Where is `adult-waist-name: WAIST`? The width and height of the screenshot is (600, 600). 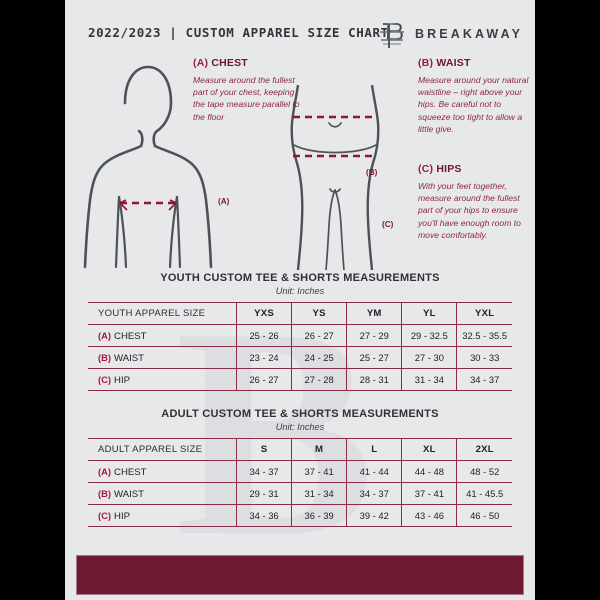
adult-waist-name: WAIST is located at coordinates (129, 494).